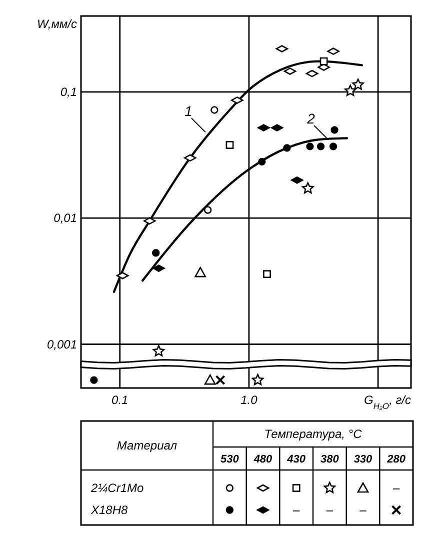  I want to click on text: Температура, °C, so click(313, 434).